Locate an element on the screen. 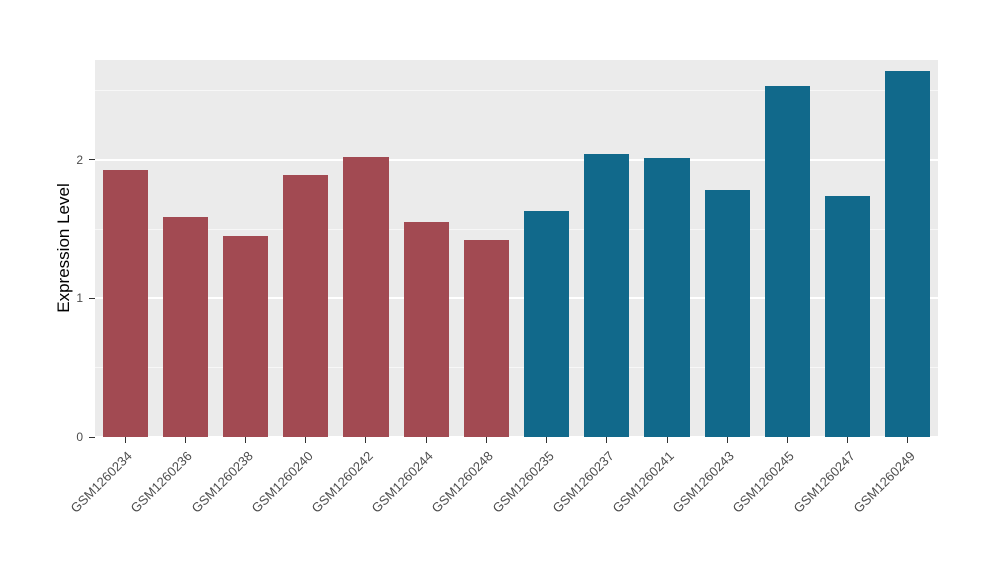  x-tick-label: GSM1260243 is located at coordinates (703, 482).